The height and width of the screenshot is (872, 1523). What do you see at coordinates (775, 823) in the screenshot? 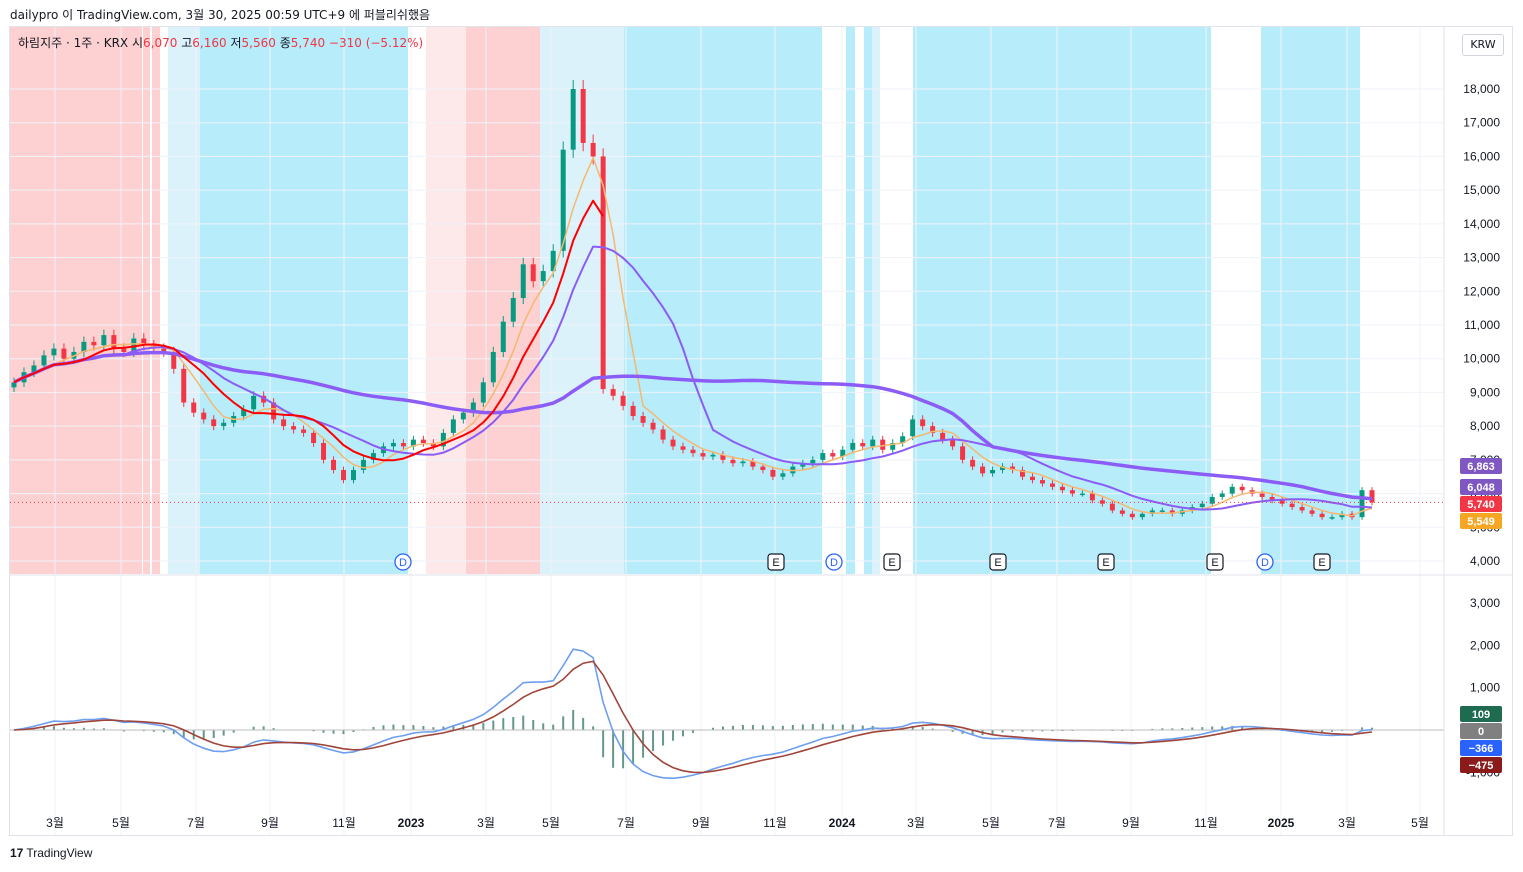
I see `time-tick-label: 11월` at bounding box center [775, 823].